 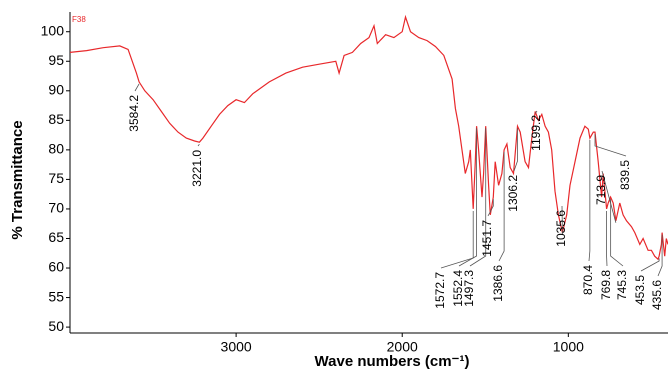 I want to click on annotation-label: 713.9, so click(x=601, y=190).